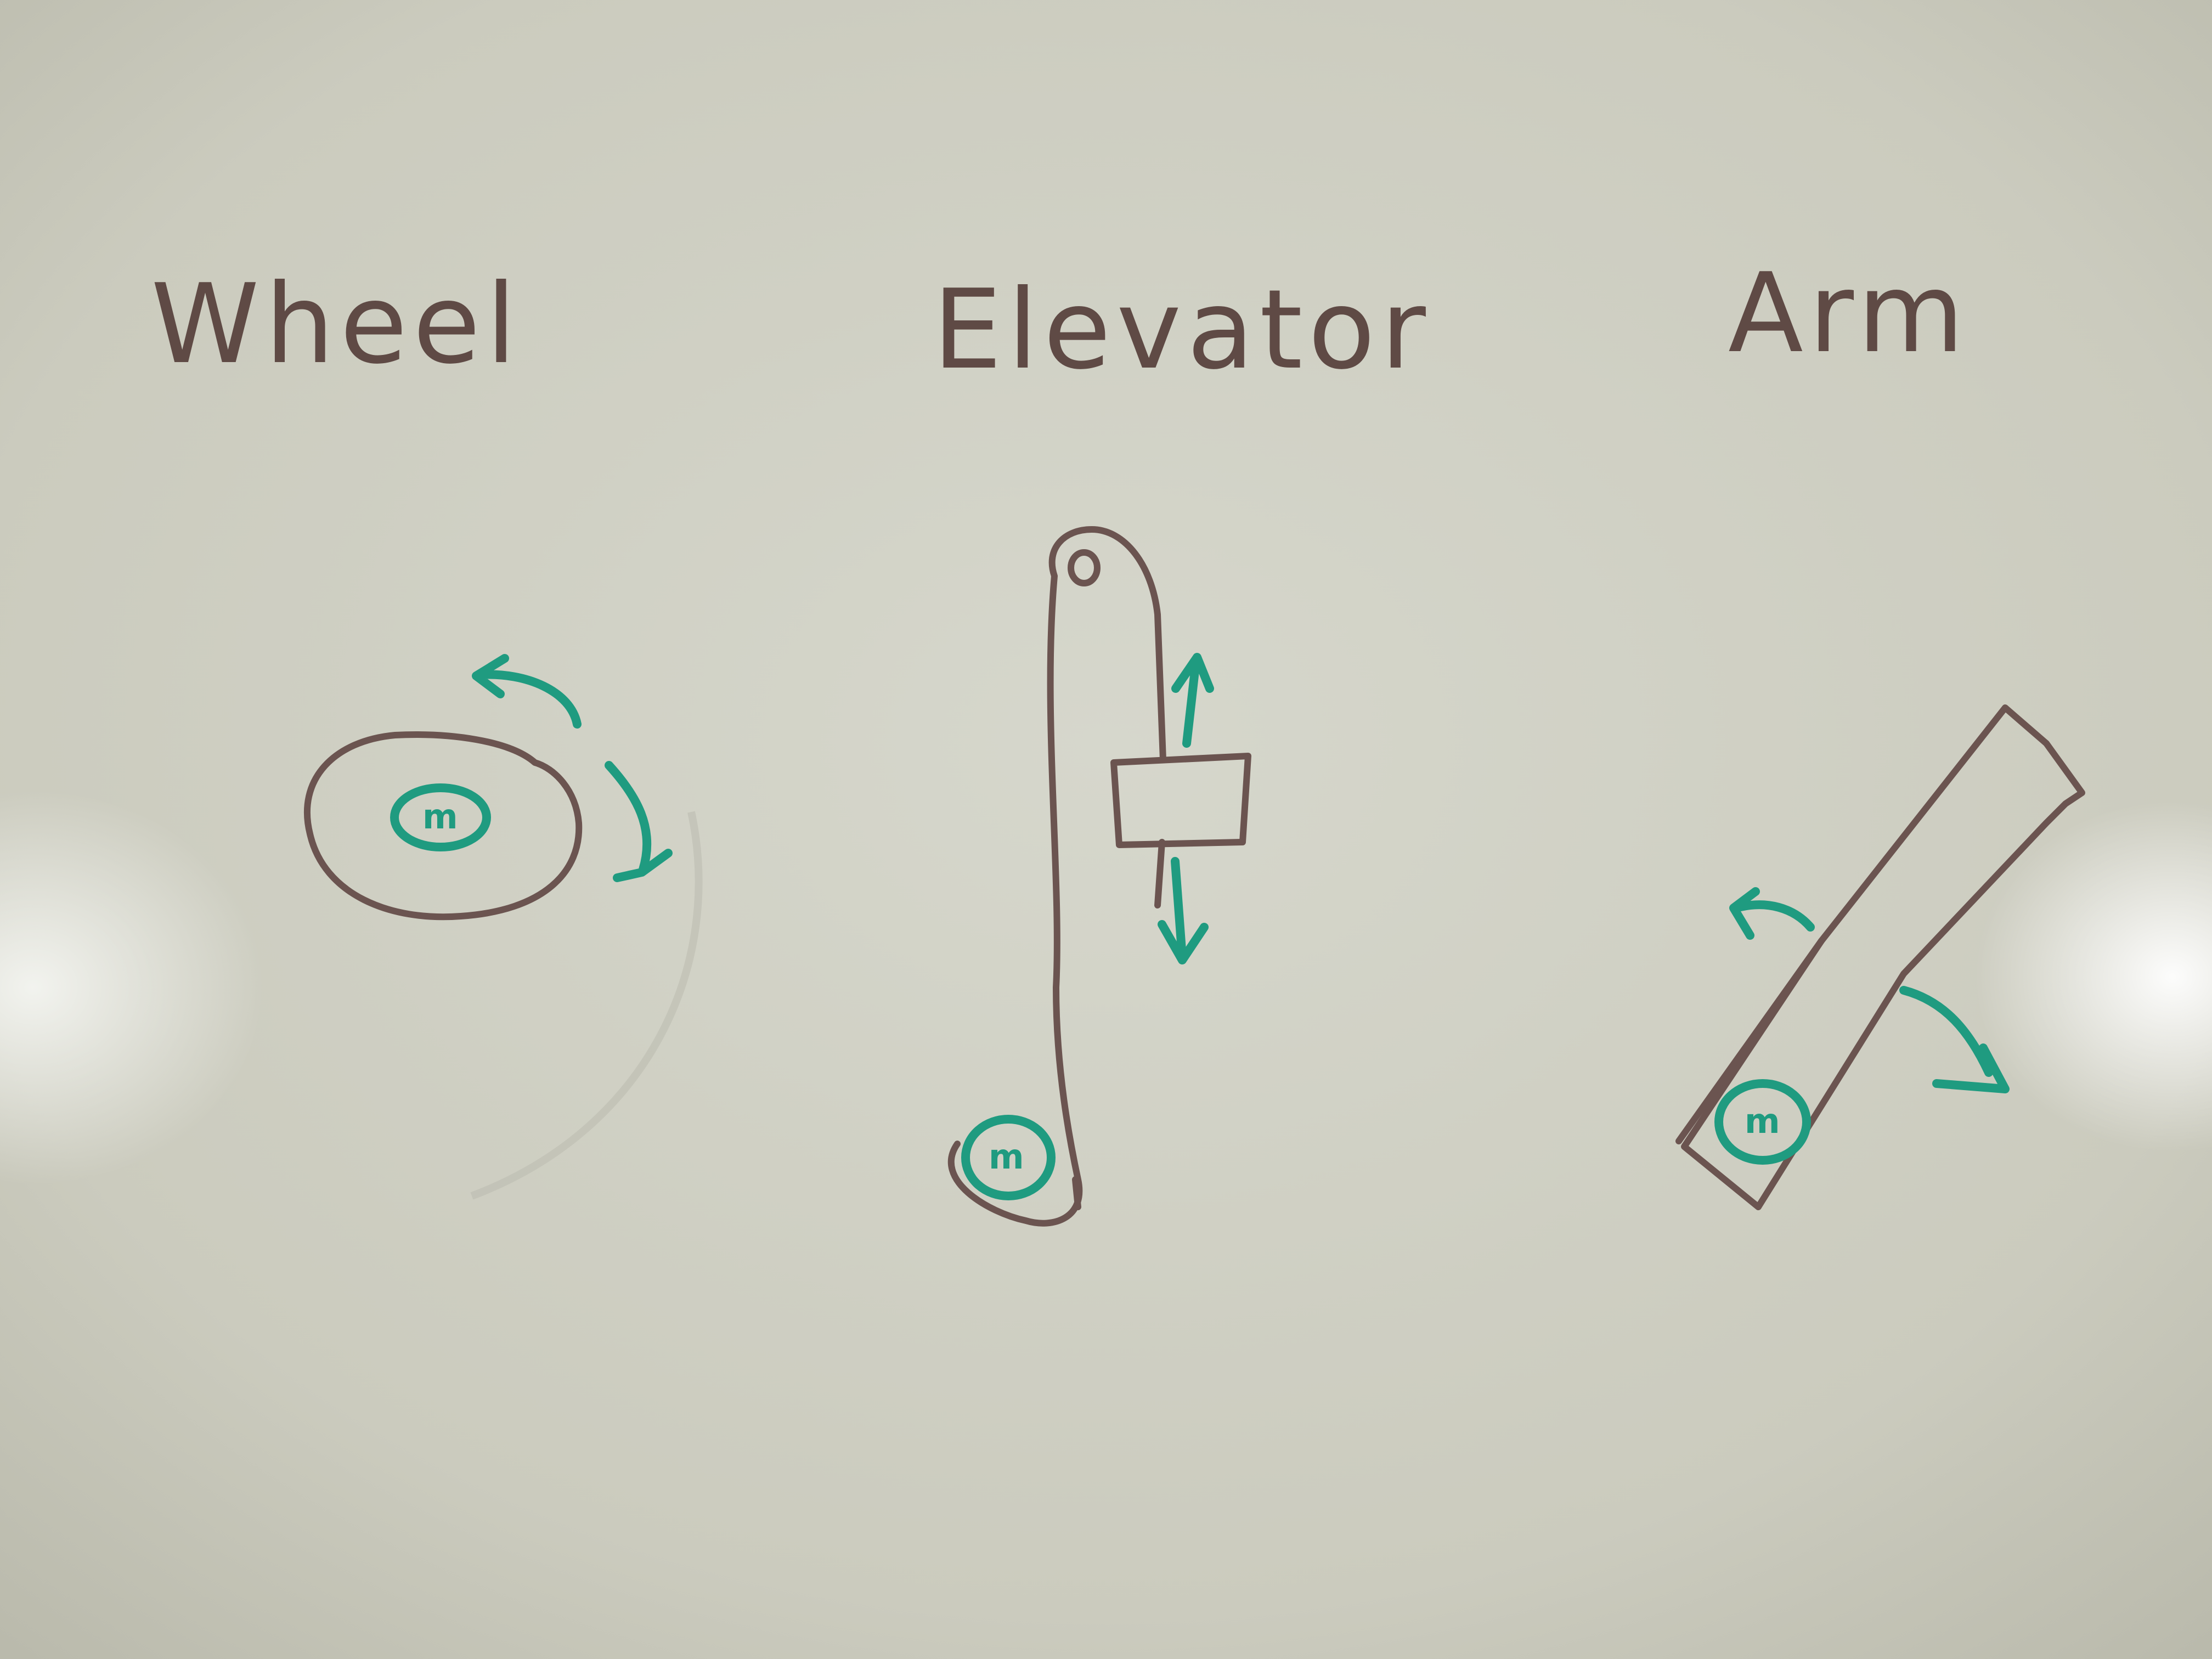 The image size is (2212, 1659). I want to click on wheel-outline, so click(443, 826).